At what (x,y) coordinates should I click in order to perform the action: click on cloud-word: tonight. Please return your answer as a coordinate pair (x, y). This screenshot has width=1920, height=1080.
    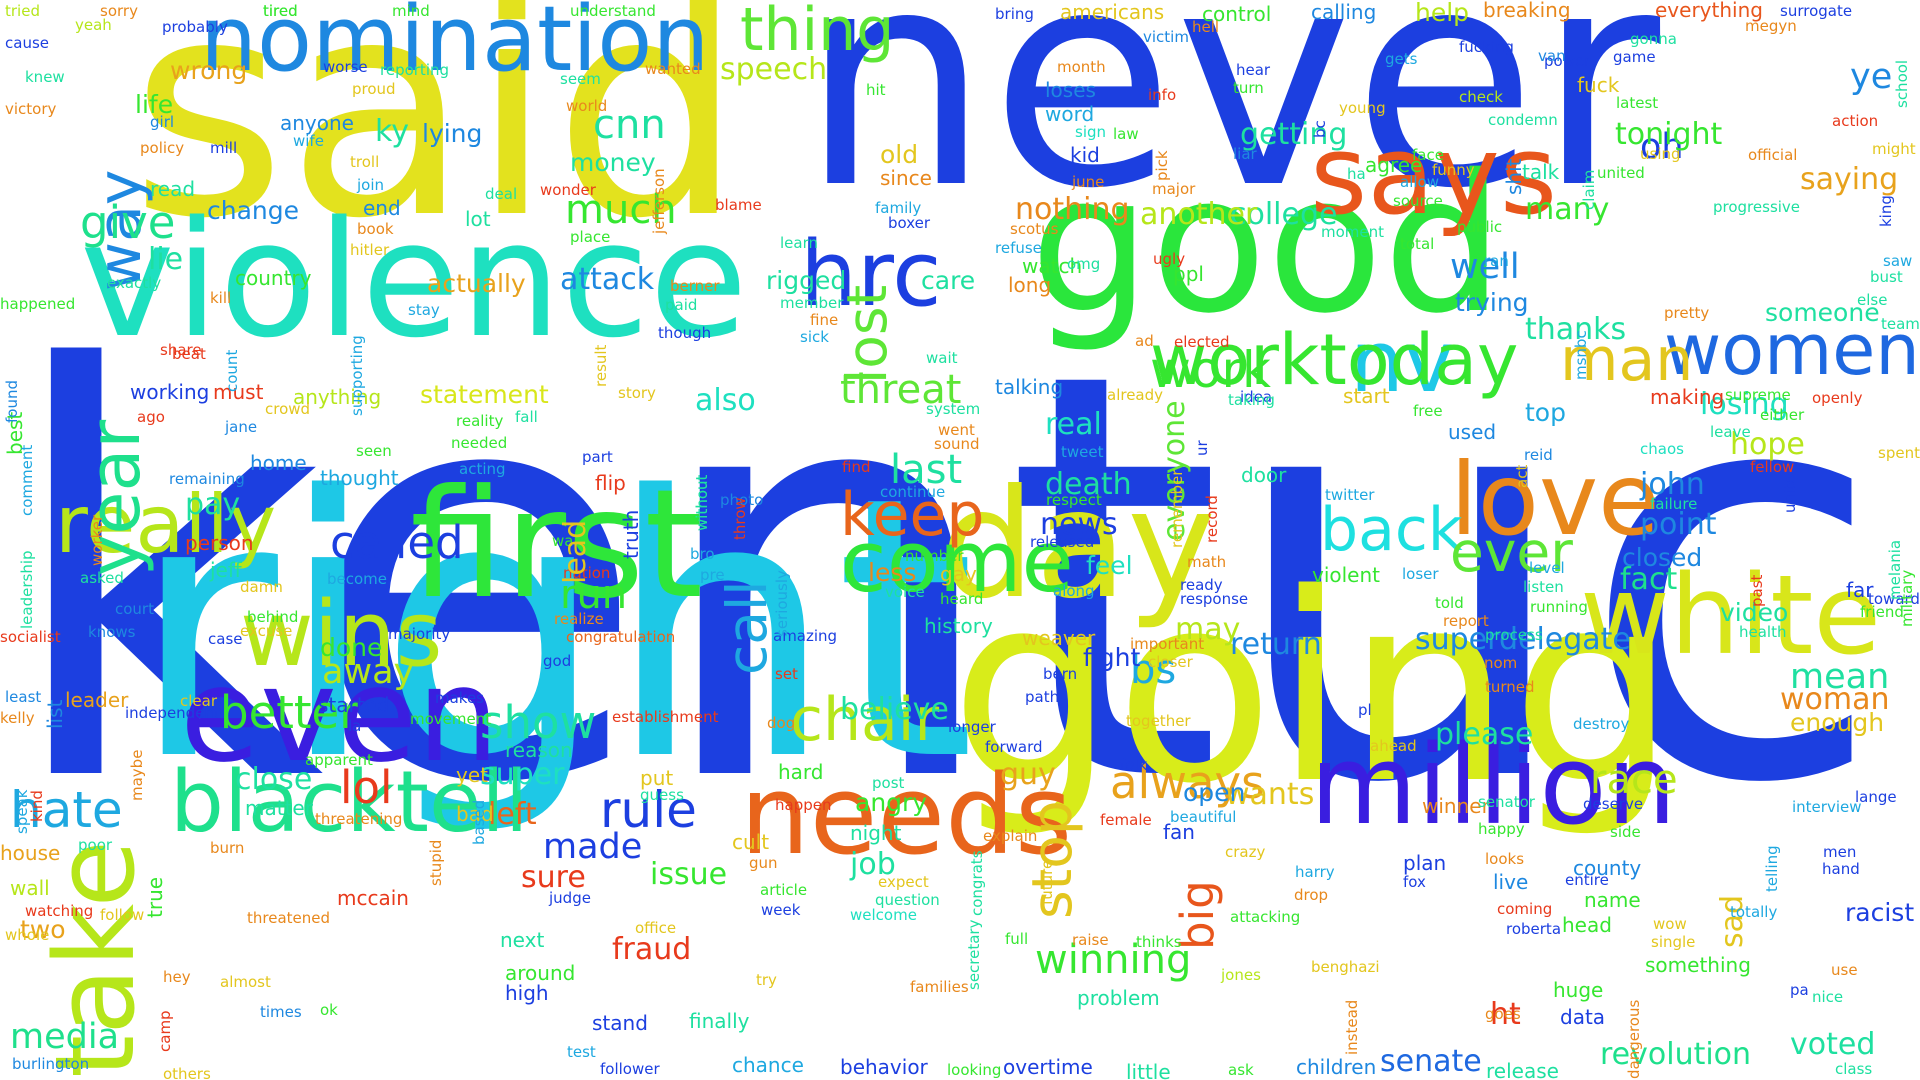
    Looking at the image, I should click on (1669, 134).